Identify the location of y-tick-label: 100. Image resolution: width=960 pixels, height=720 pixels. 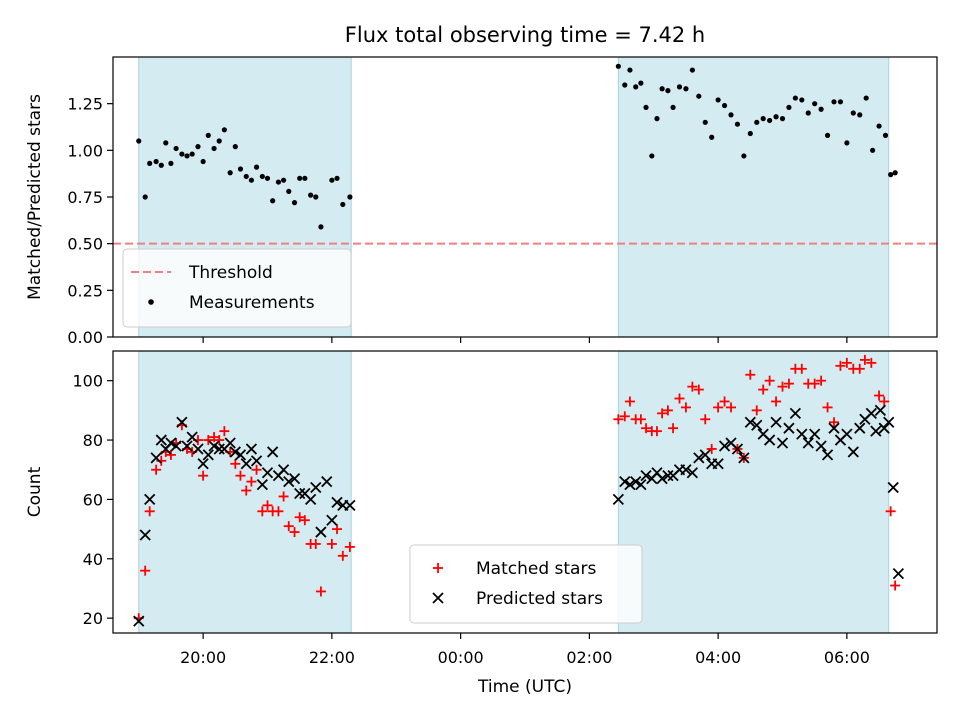
(87, 381).